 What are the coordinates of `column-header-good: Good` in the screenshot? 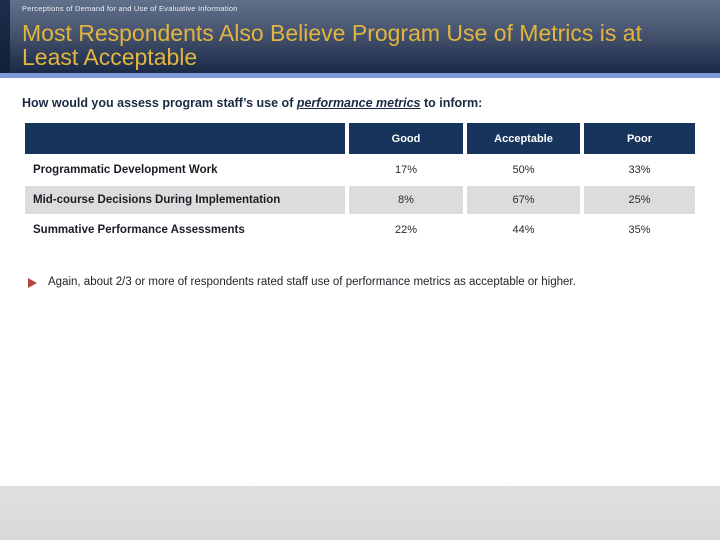 It's located at (406, 138).